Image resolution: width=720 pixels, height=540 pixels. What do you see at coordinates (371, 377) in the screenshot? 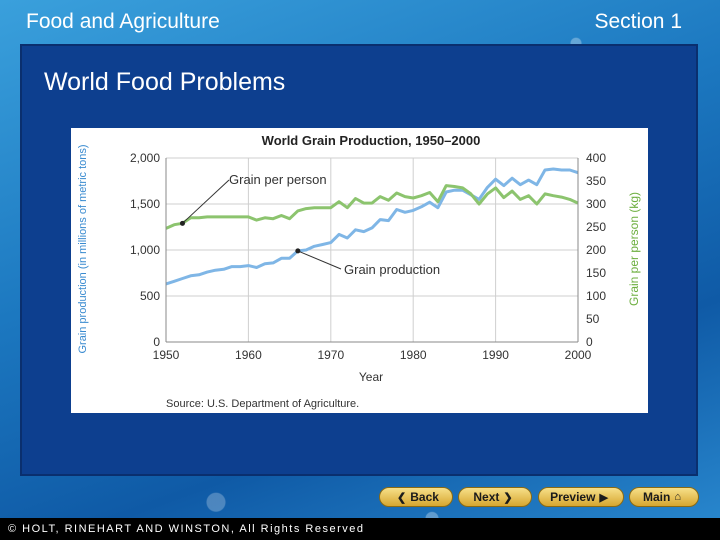
I see `x-axis-label: Year` at bounding box center [371, 377].